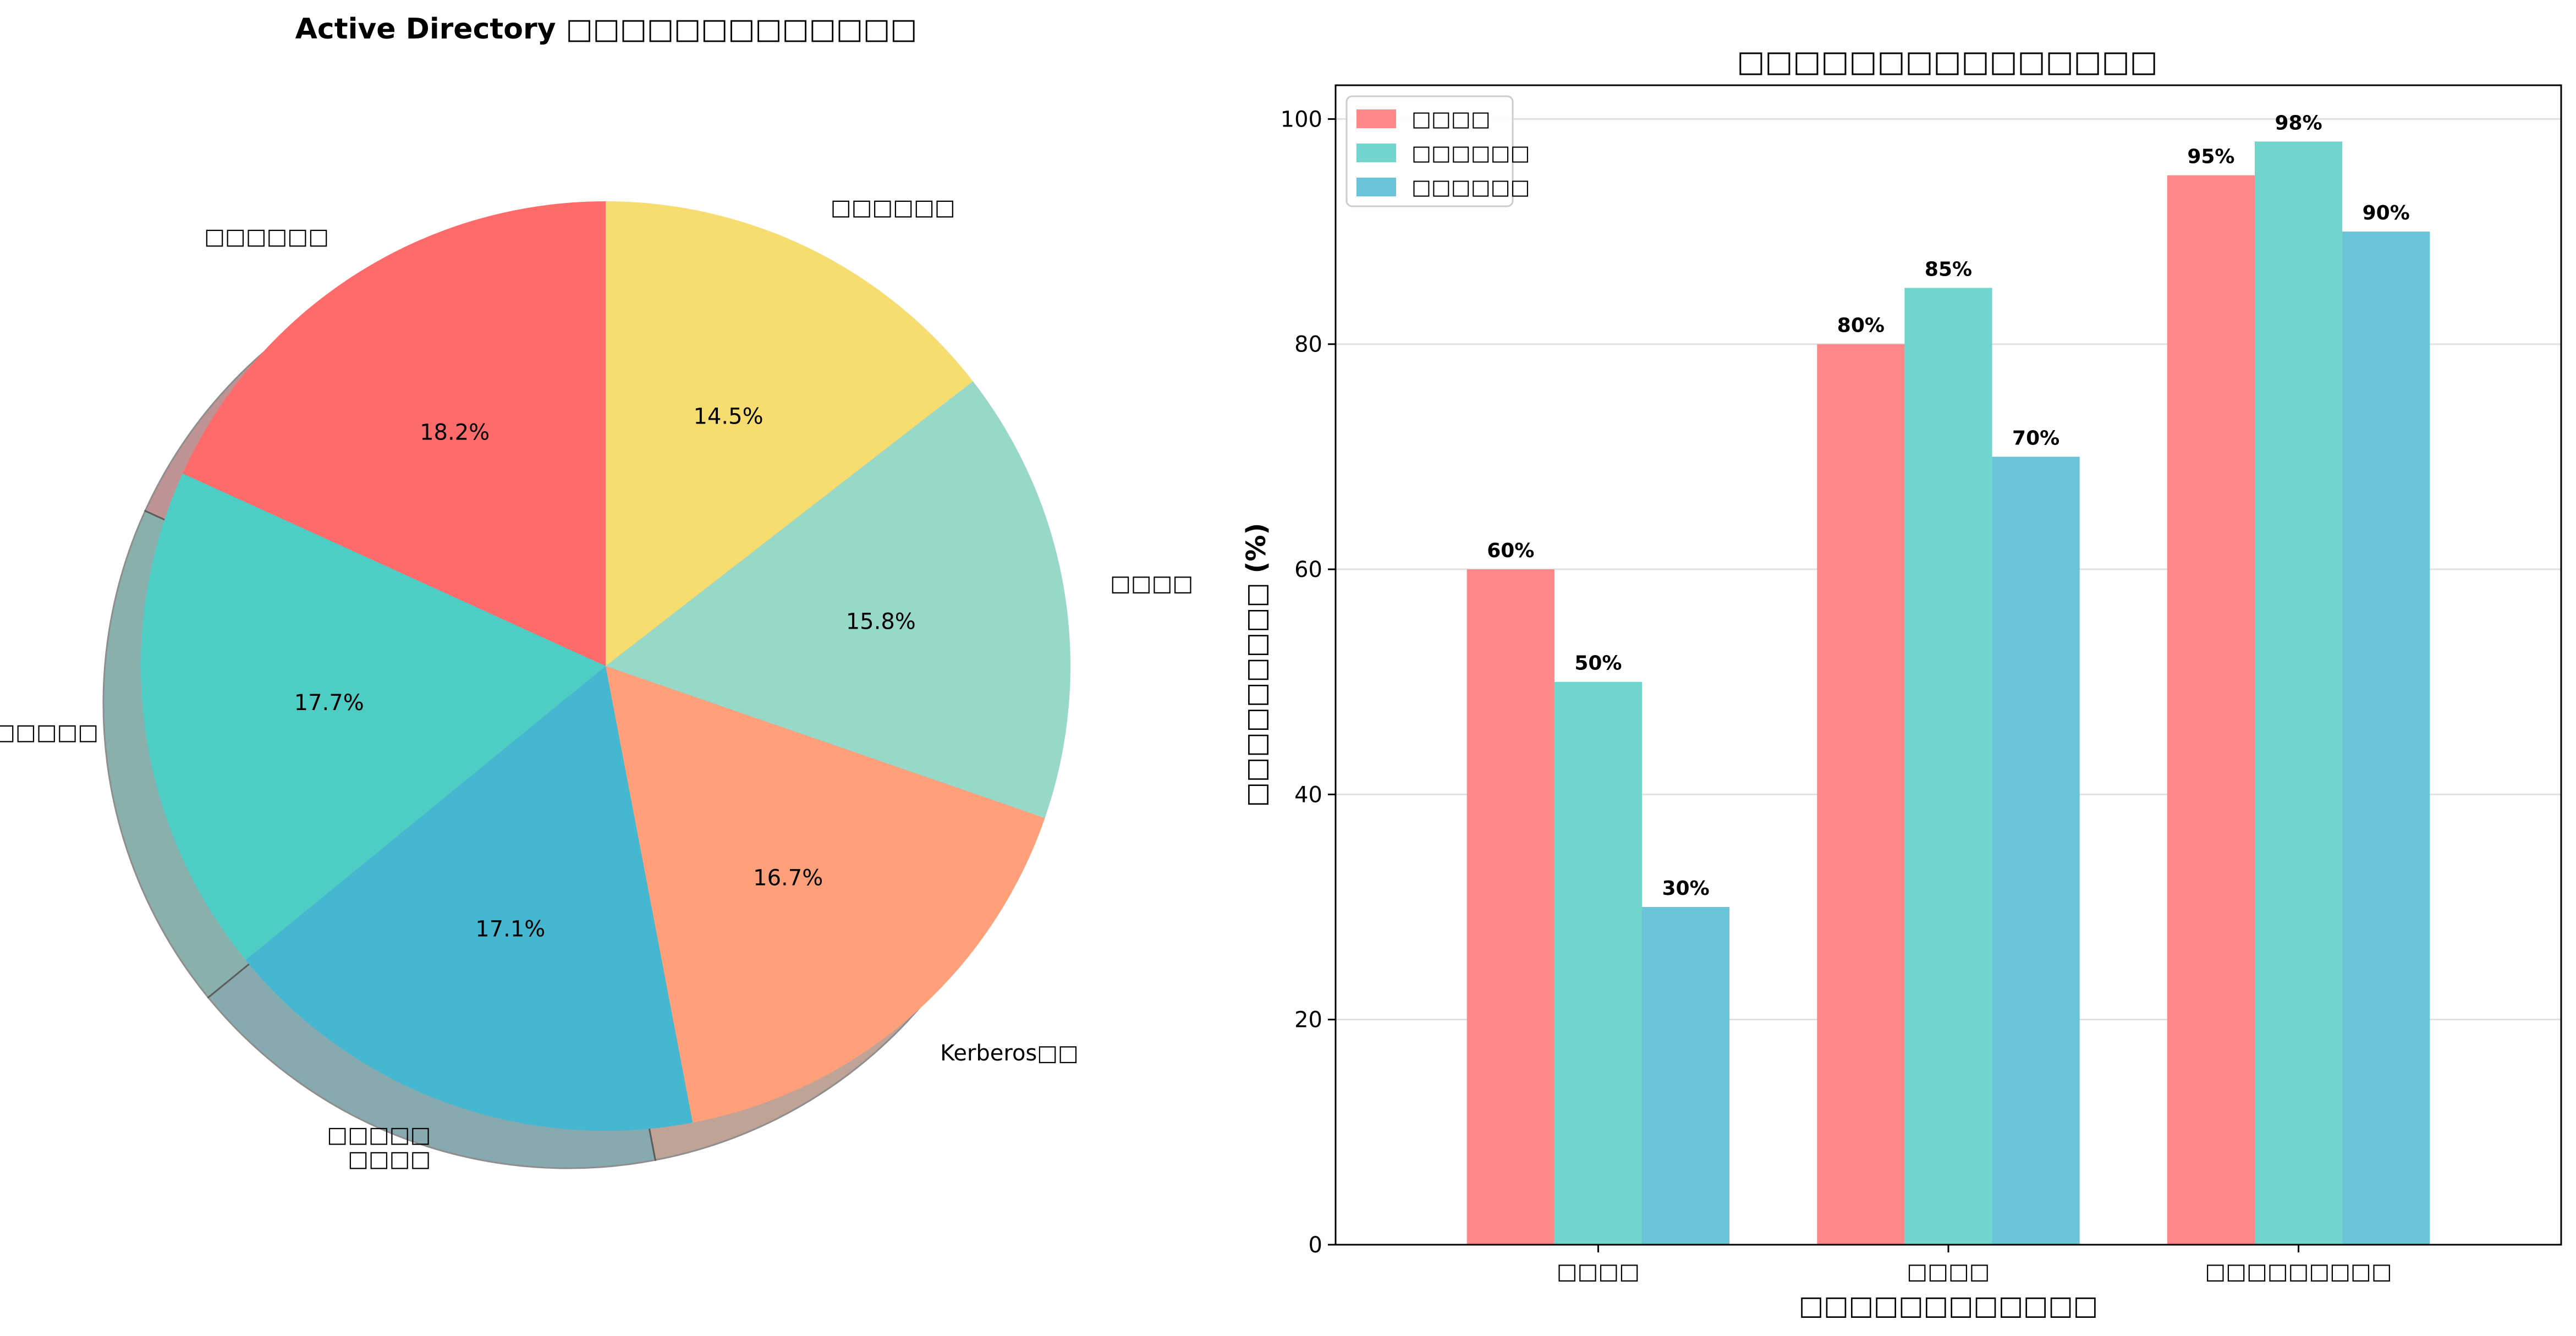 Image resolution: width=2576 pixels, height=1336 pixels. I want to click on bar-legend-label: □□□□, so click(1451, 119).